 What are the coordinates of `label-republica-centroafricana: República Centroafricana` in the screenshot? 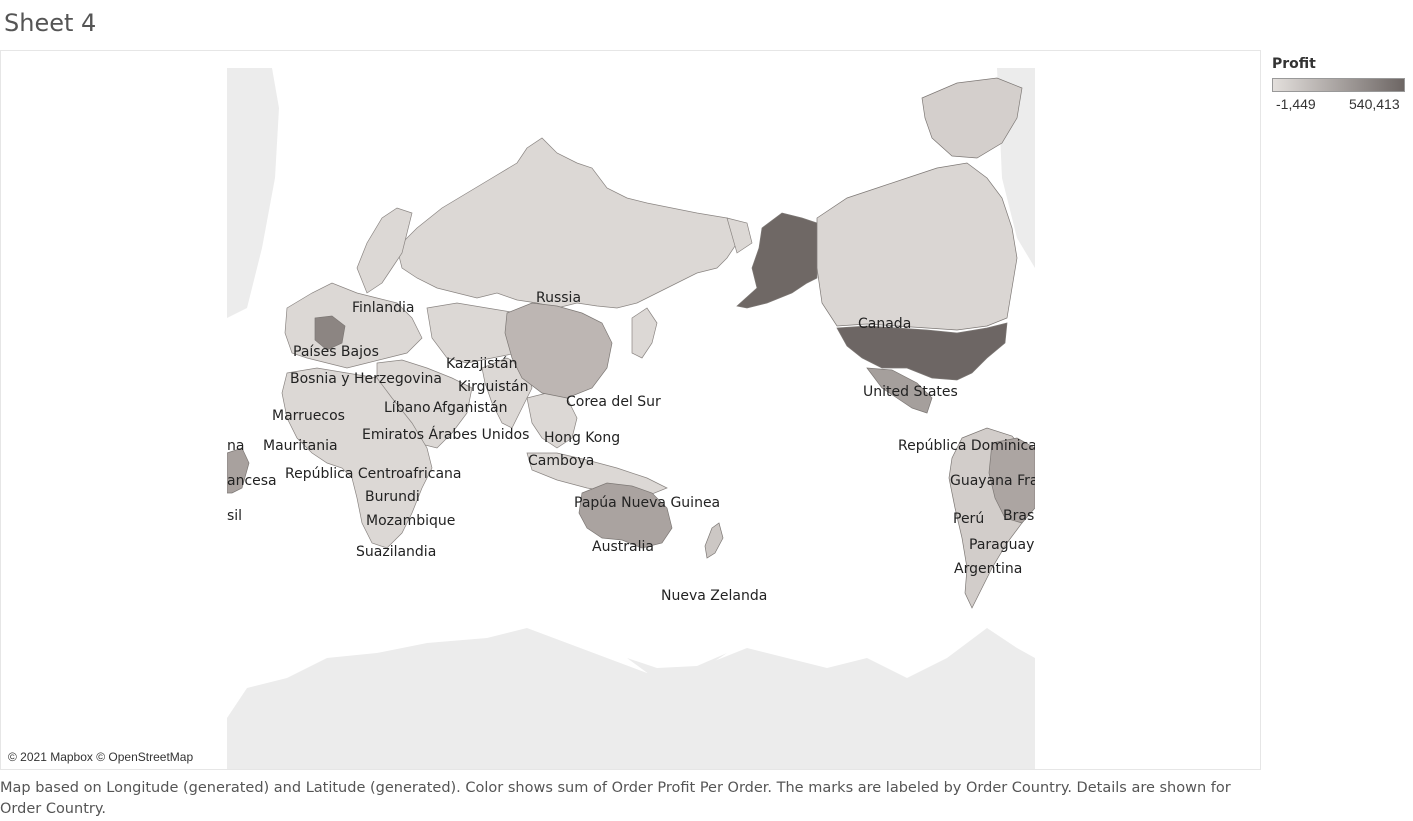 It's located at (373, 474).